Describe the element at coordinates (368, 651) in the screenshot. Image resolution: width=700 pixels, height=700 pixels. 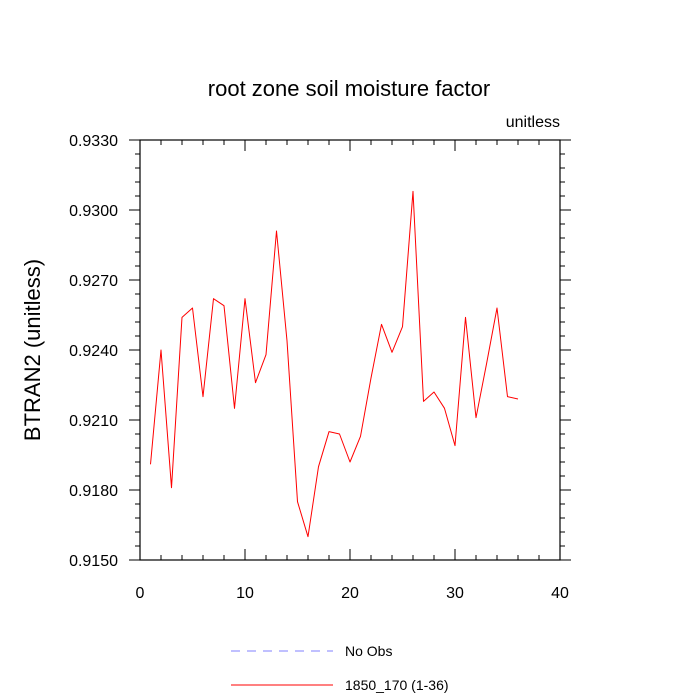
I see `legend-label-no-obs: No Obs` at that location.